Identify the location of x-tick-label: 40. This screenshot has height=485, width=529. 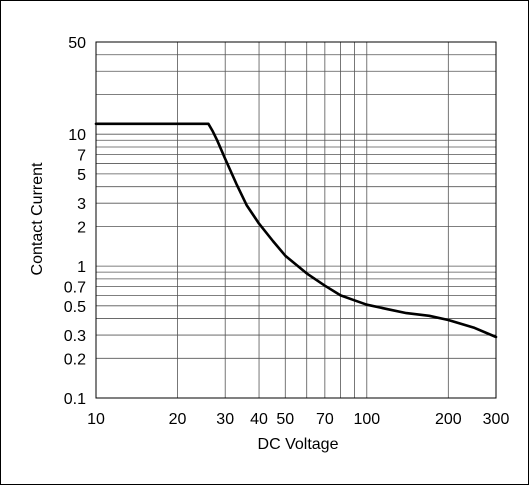
(259, 419).